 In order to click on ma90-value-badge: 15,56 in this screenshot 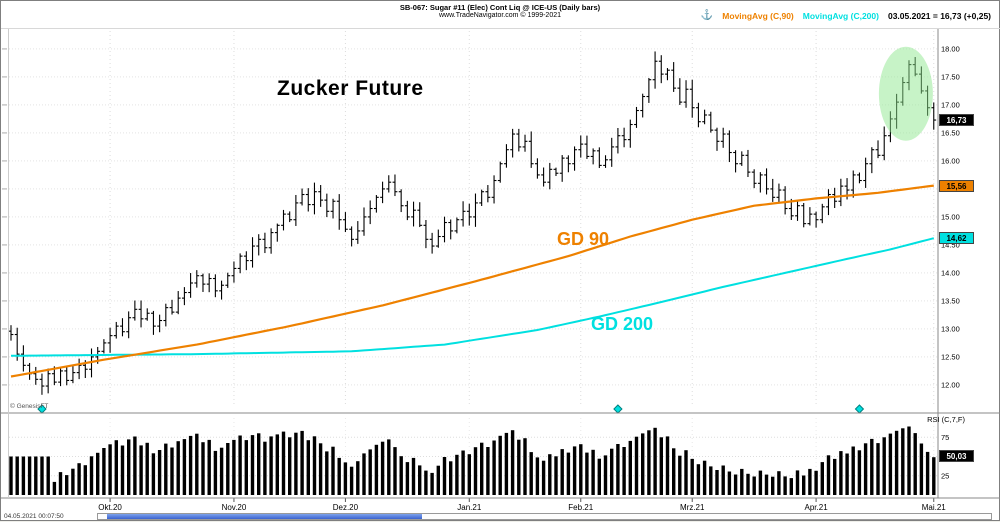, I will do `click(956, 185)`.